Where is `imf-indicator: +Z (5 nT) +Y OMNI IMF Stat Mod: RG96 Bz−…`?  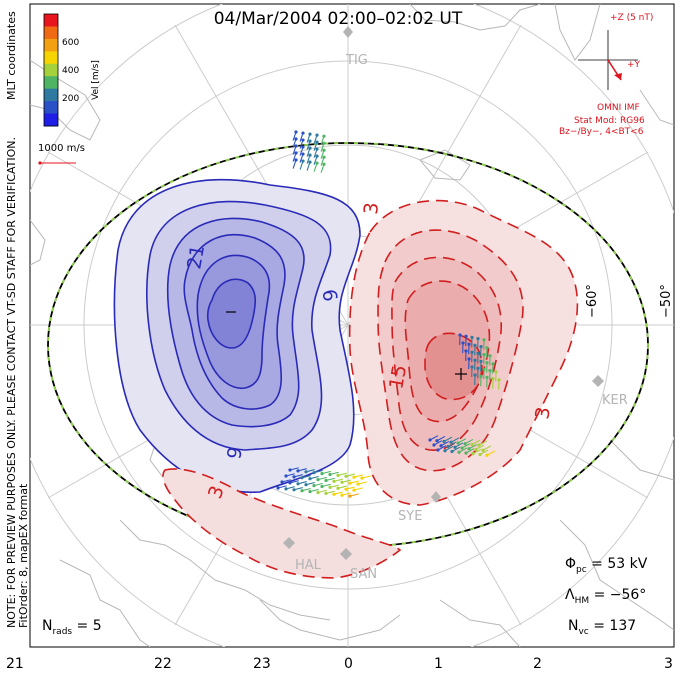
imf-indicator: +Z (5 nT) +Y OMNI IMF Stat Mod: RG96 Bz−… is located at coordinates (606, 75).